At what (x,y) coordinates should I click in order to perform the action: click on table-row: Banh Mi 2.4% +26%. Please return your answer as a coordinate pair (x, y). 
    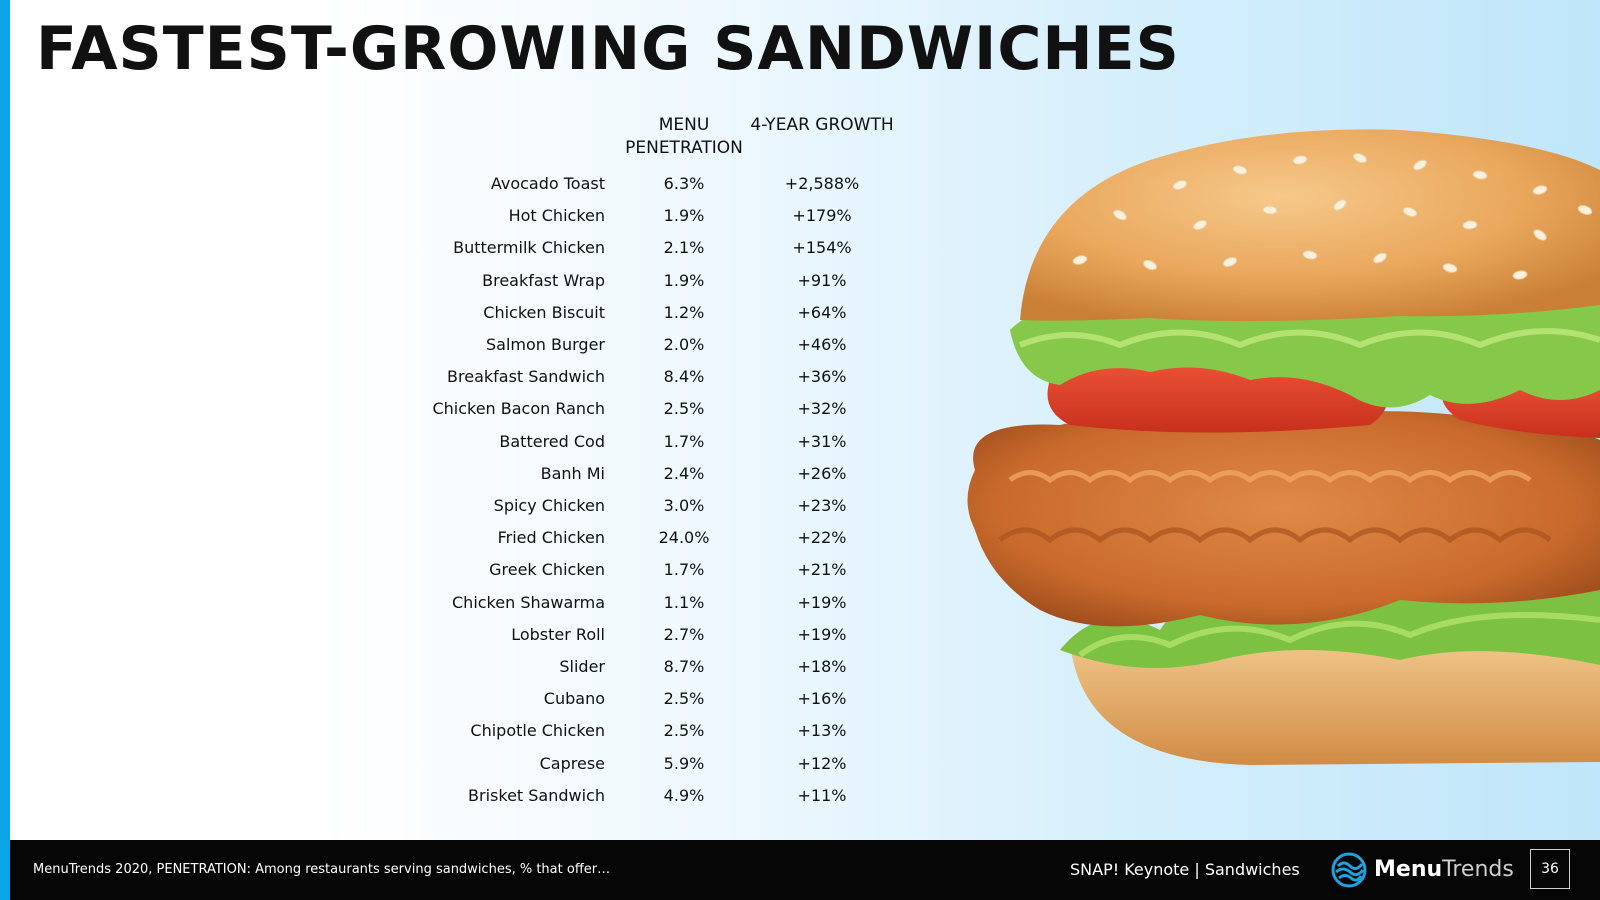
    Looking at the image, I should click on (450, 474).